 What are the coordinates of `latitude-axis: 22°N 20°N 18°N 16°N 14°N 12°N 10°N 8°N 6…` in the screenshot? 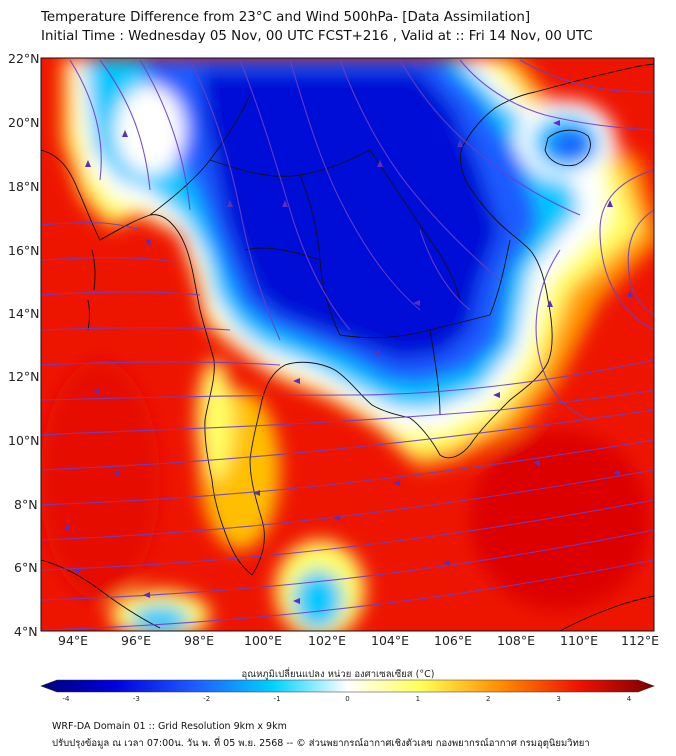 It's located at (24, 345).